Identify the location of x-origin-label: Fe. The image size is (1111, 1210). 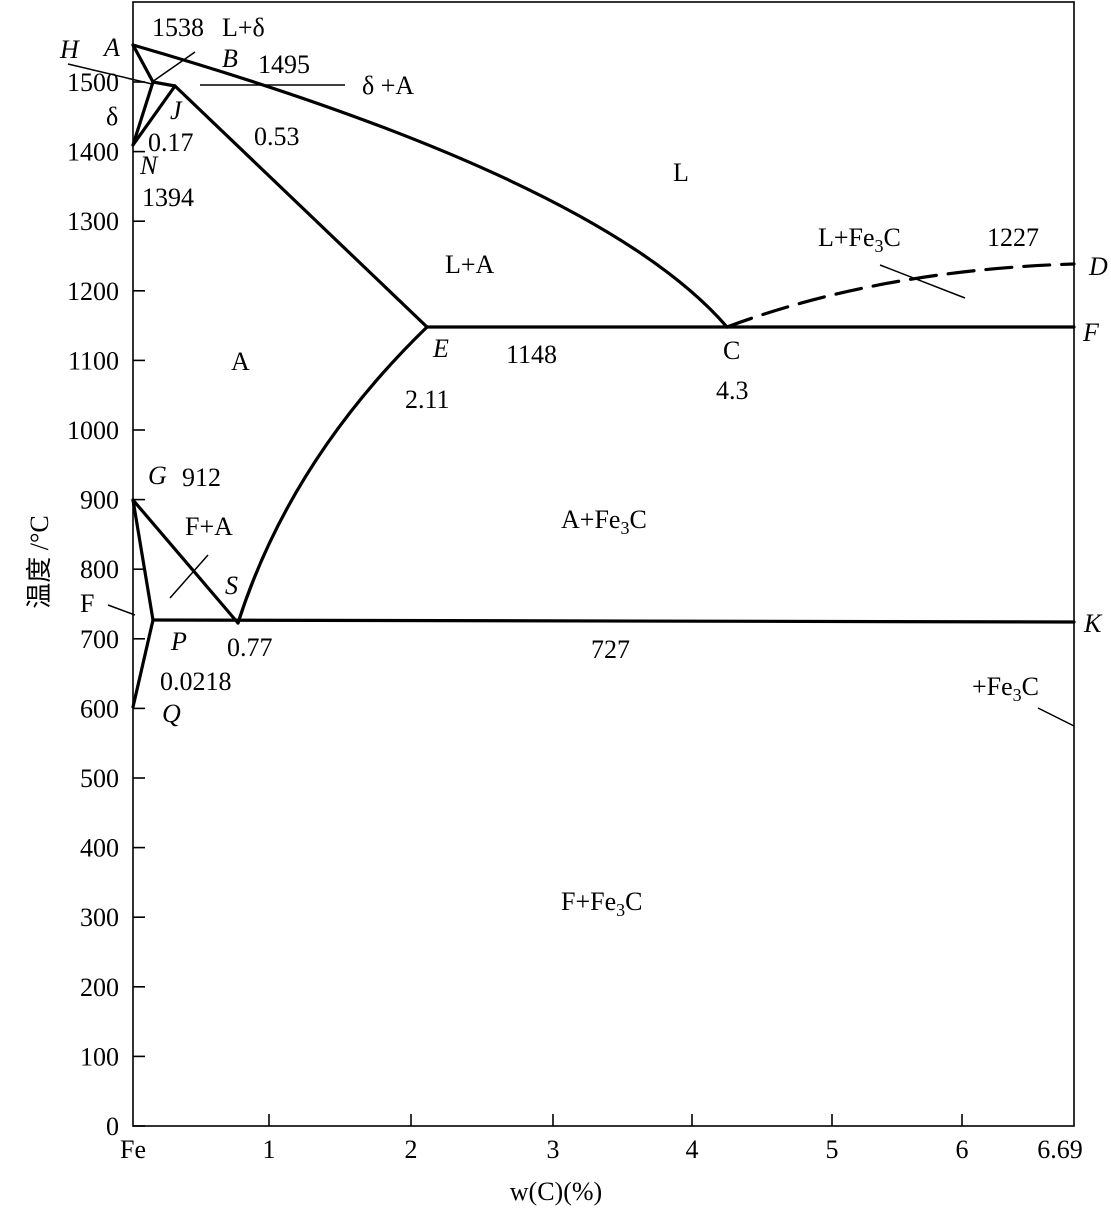
(133, 1149).